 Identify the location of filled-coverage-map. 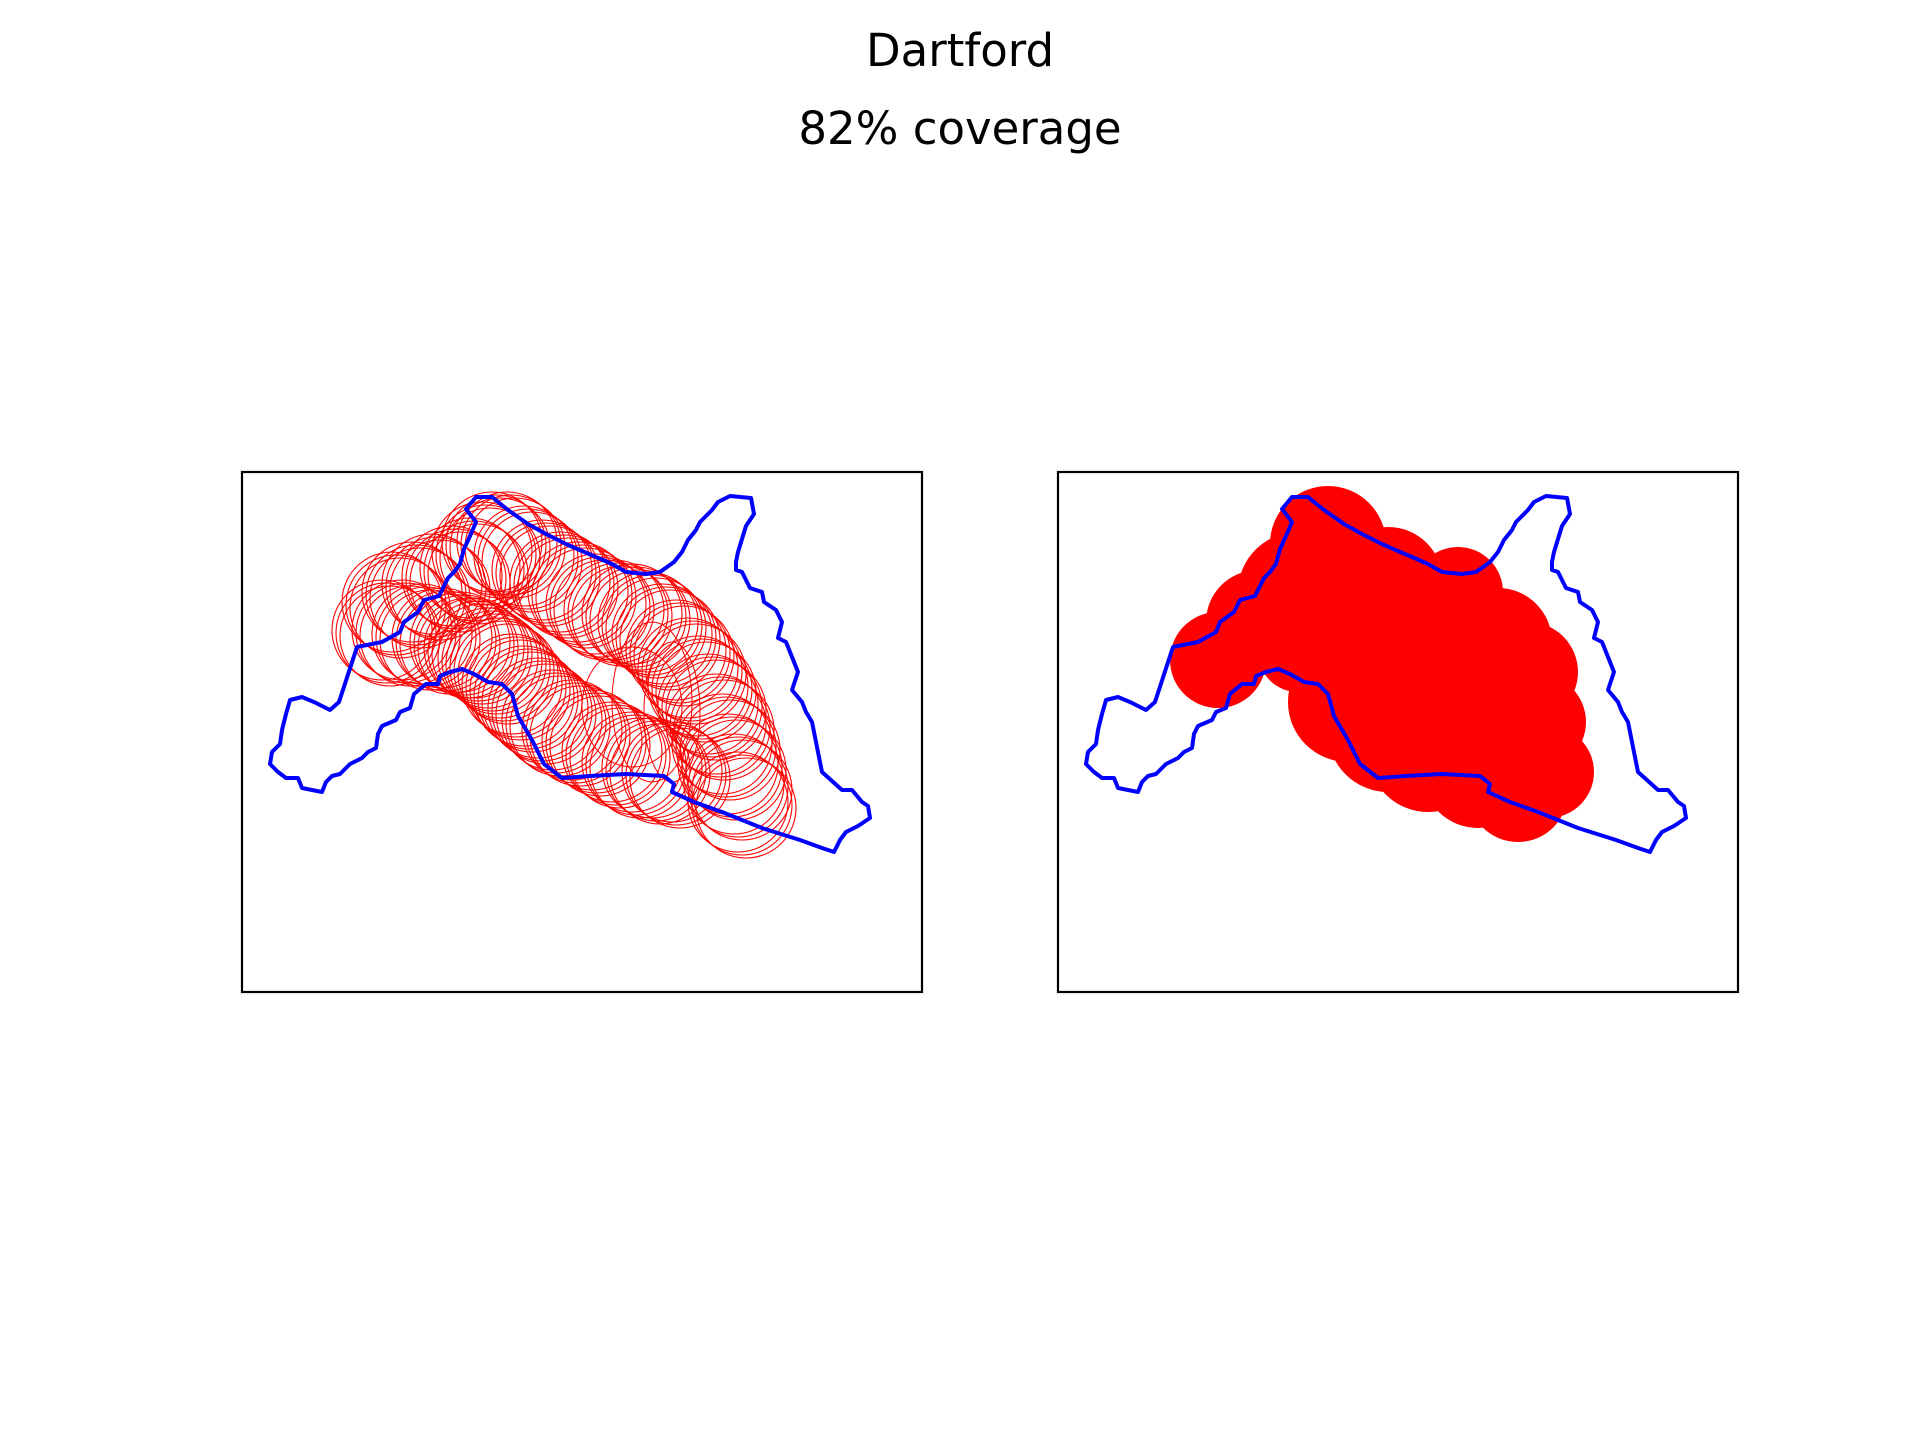
(1398, 732).